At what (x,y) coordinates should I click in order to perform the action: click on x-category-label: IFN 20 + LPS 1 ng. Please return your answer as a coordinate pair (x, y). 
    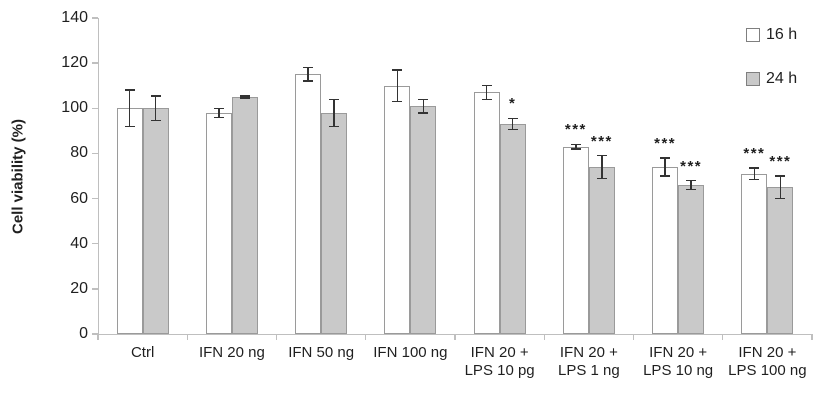
    Looking at the image, I should click on (589, 362).